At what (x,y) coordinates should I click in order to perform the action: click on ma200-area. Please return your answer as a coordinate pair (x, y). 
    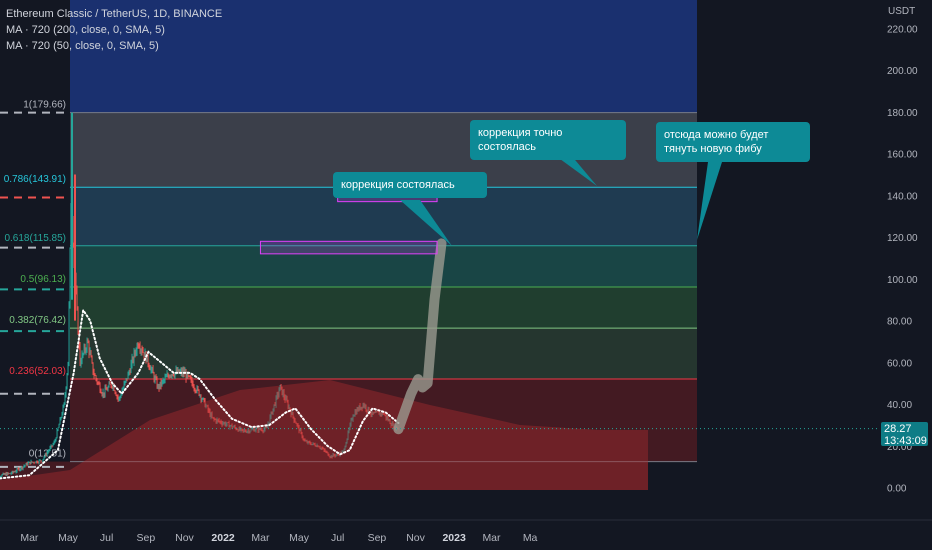
    Looking at the image, I should click on (324, 435).